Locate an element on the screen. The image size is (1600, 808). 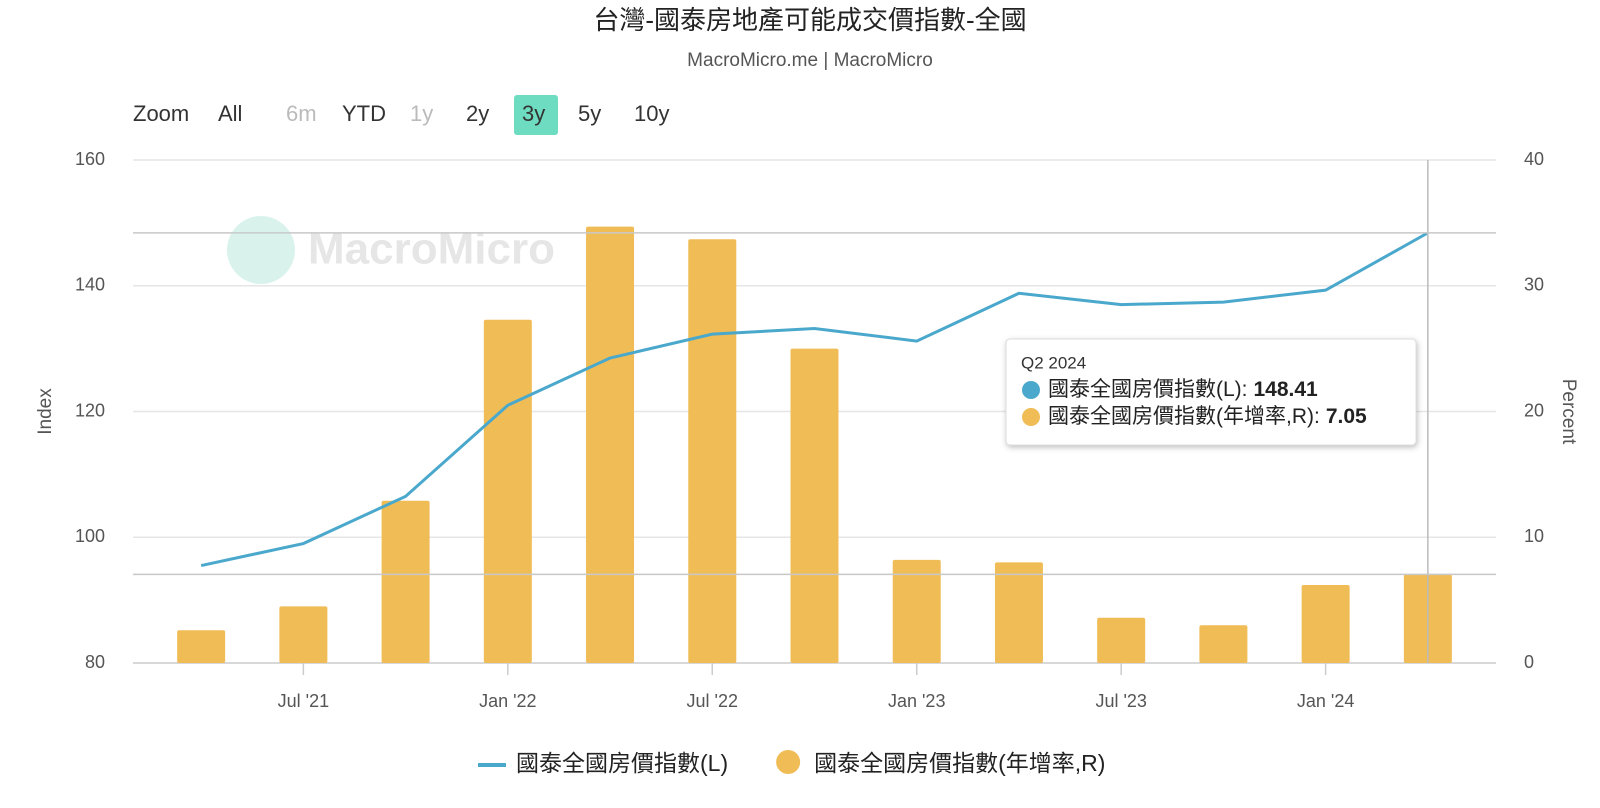
y2-tick-label: 30 is located at coordinates (1534, 285).